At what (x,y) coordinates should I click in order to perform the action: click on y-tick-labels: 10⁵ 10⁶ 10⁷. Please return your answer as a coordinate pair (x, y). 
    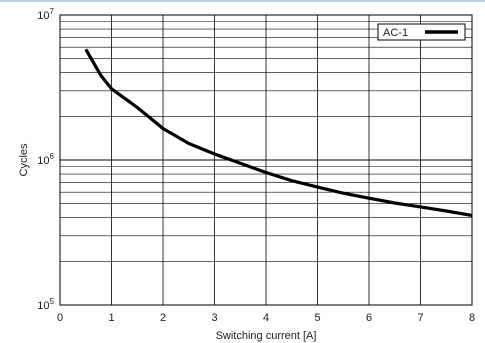
    Looking at the image, I should click on (45, 159).